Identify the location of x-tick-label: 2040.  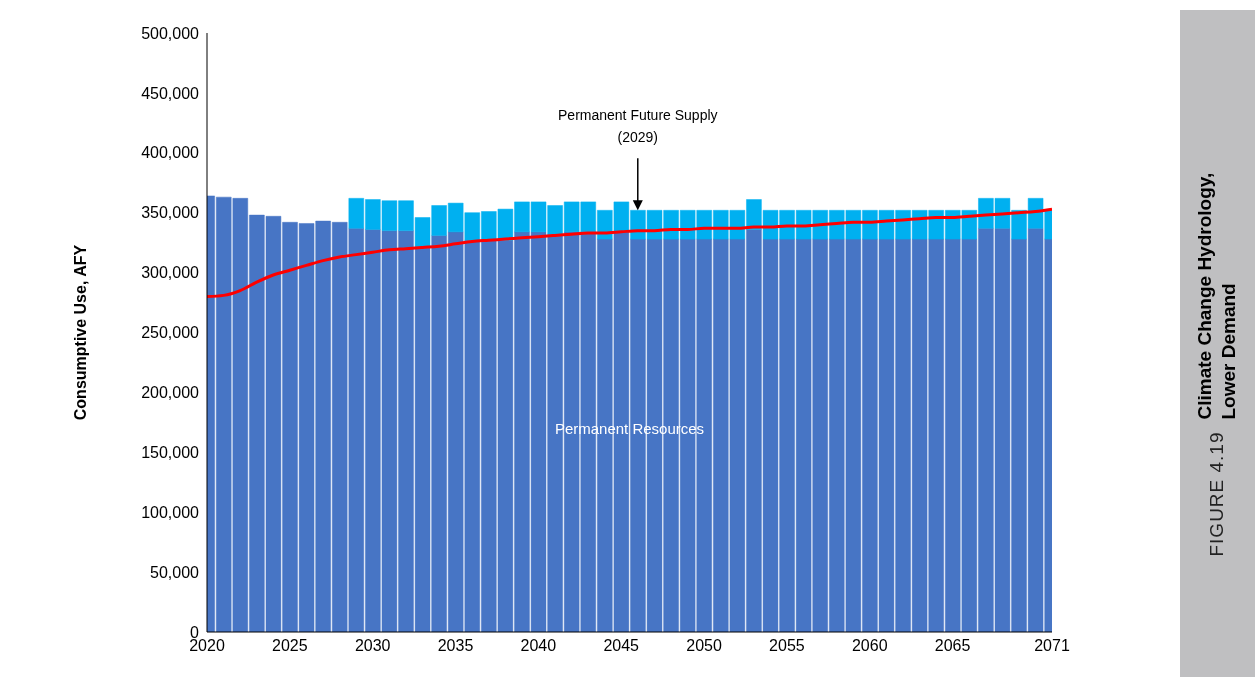
(538, 646).